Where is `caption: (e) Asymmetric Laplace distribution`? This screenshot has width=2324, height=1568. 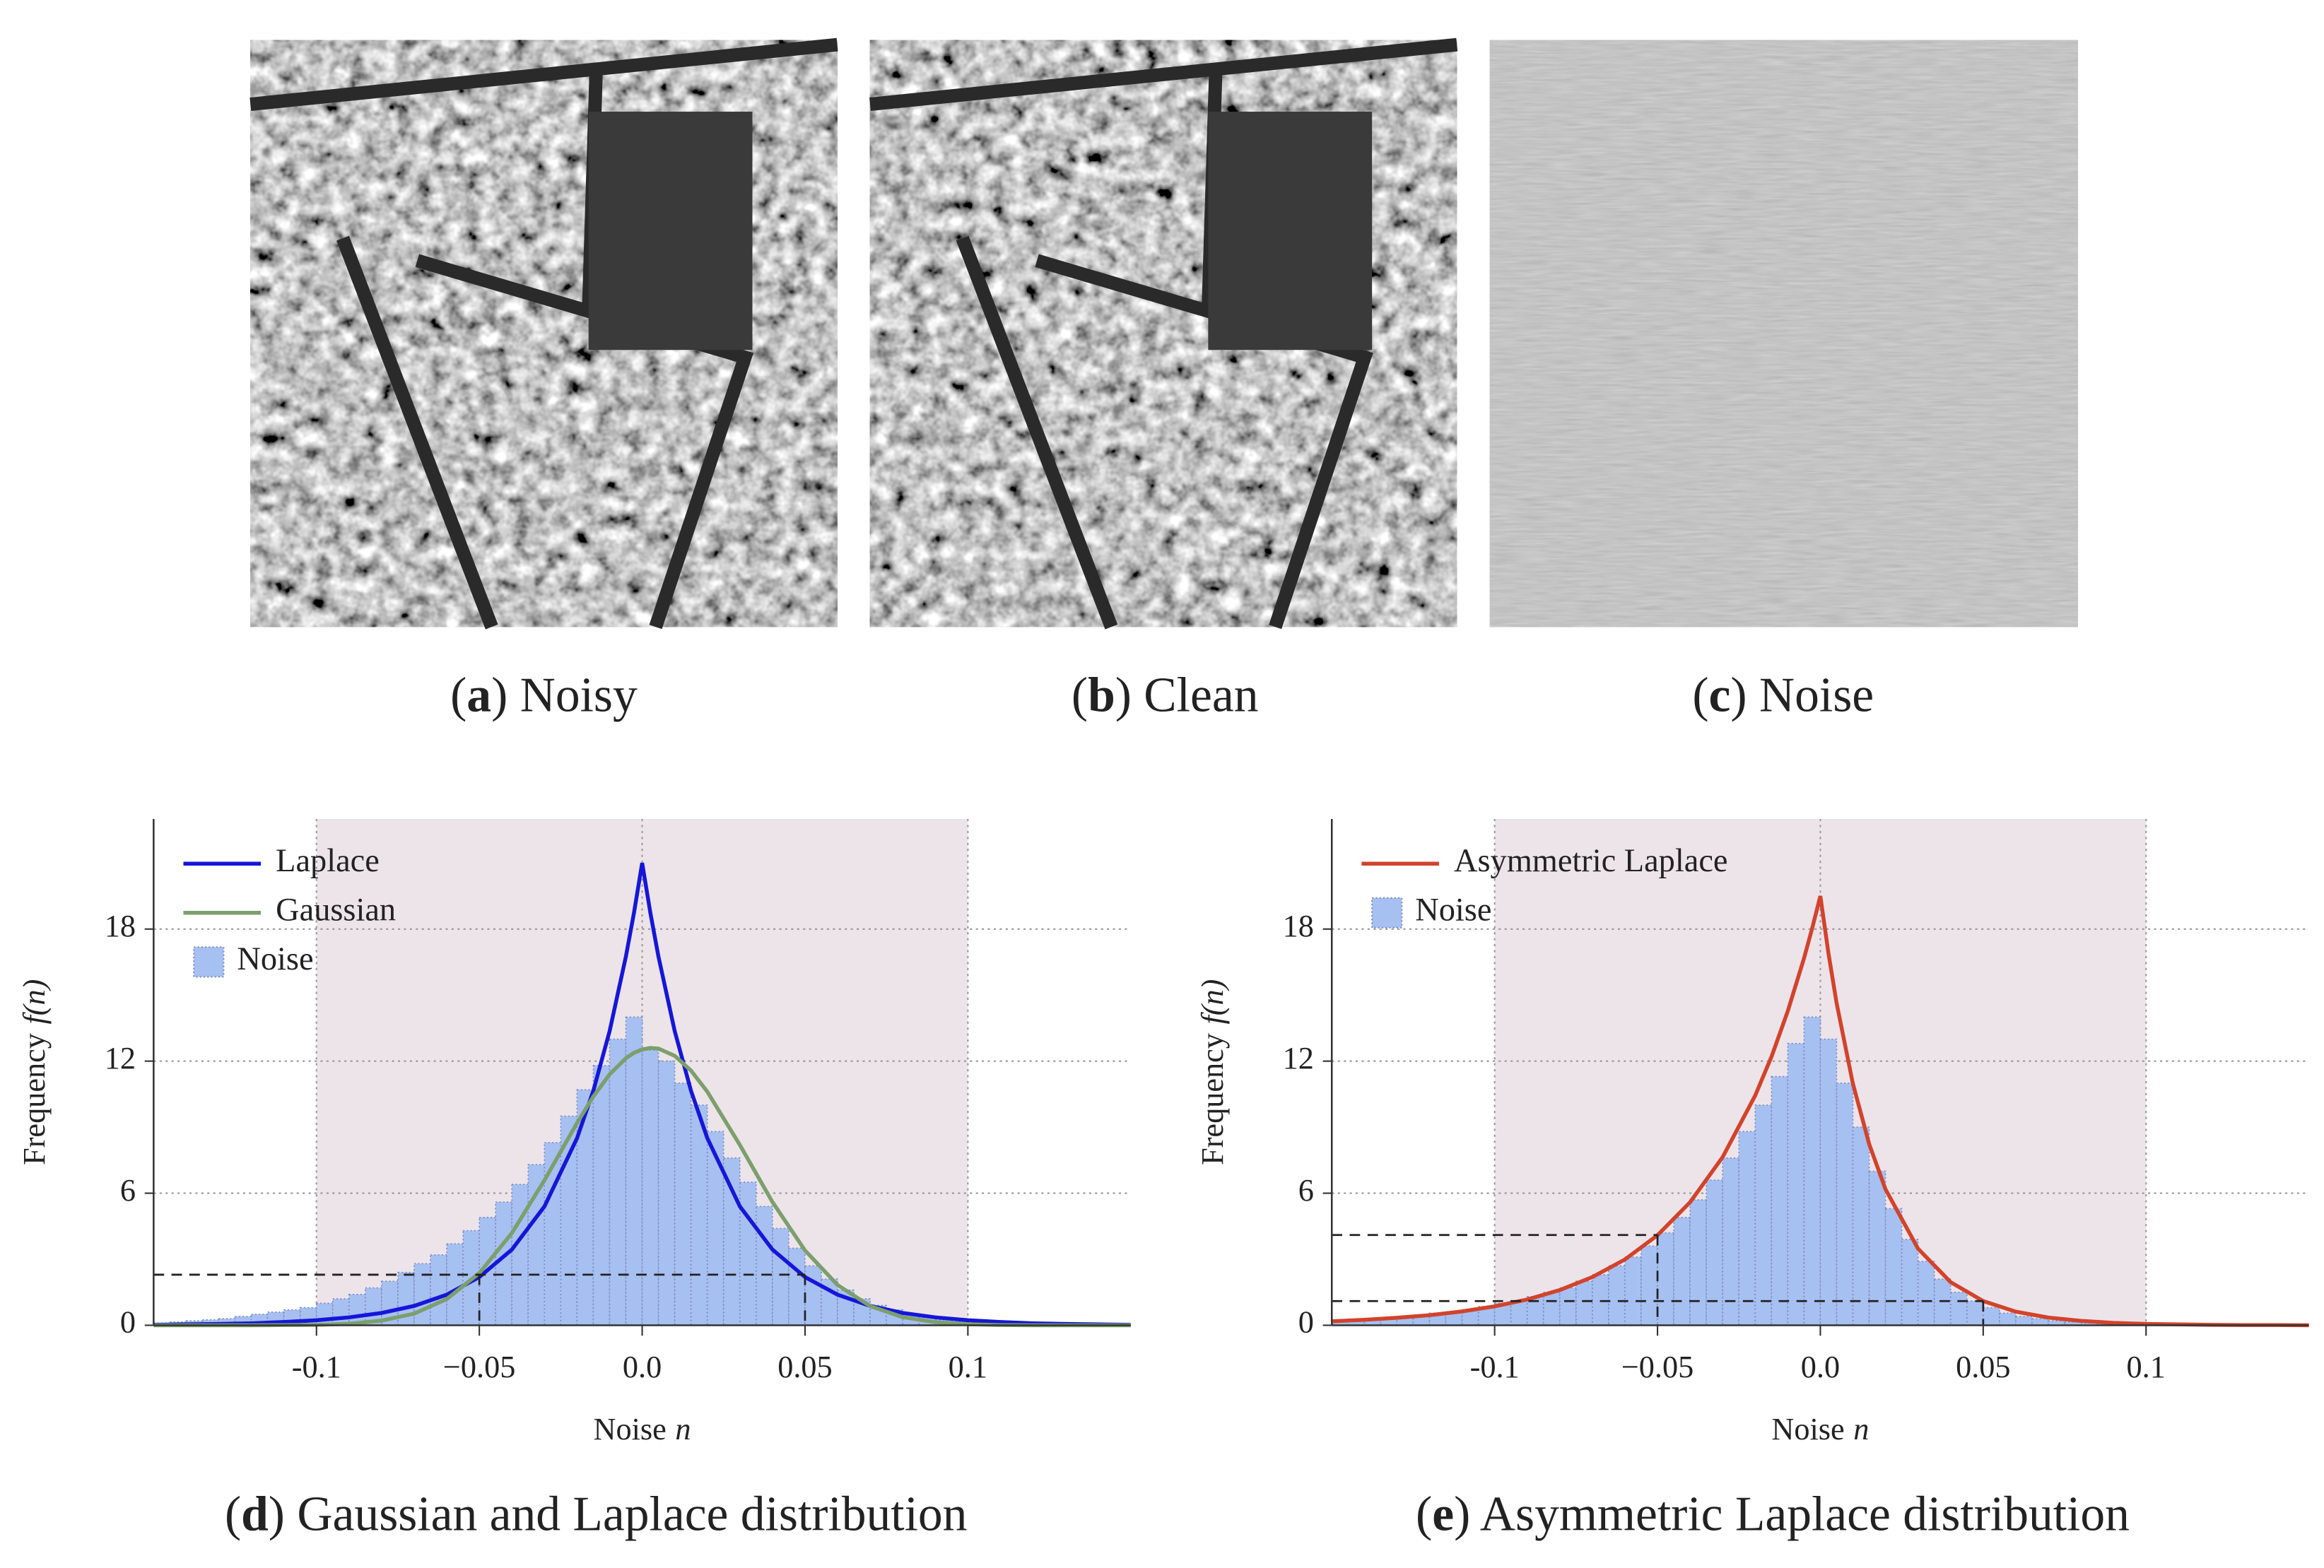
caption: (e) Asymmetric Laplace distribution is located at coordinates (1773, 1514).